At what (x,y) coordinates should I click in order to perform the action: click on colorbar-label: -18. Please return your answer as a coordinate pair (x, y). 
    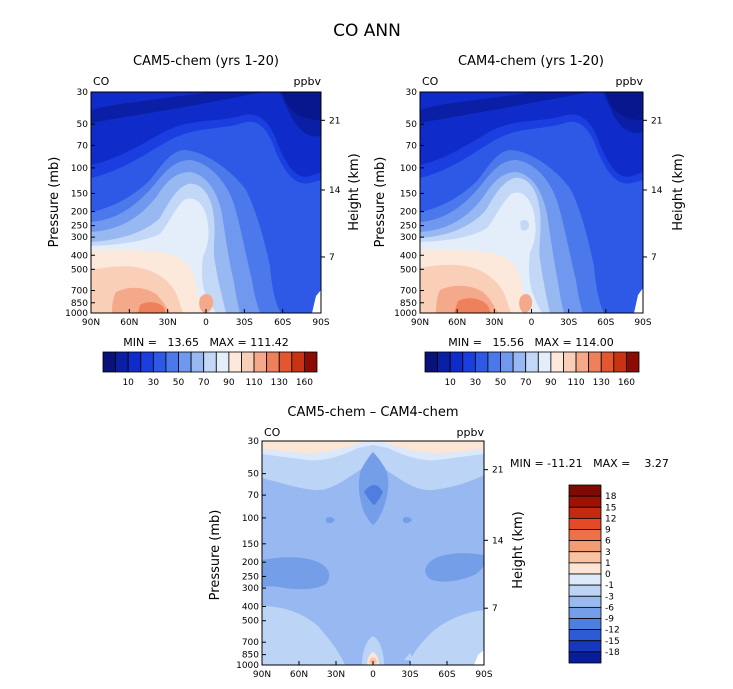
    Looking at the image, I should click on (612, 653).